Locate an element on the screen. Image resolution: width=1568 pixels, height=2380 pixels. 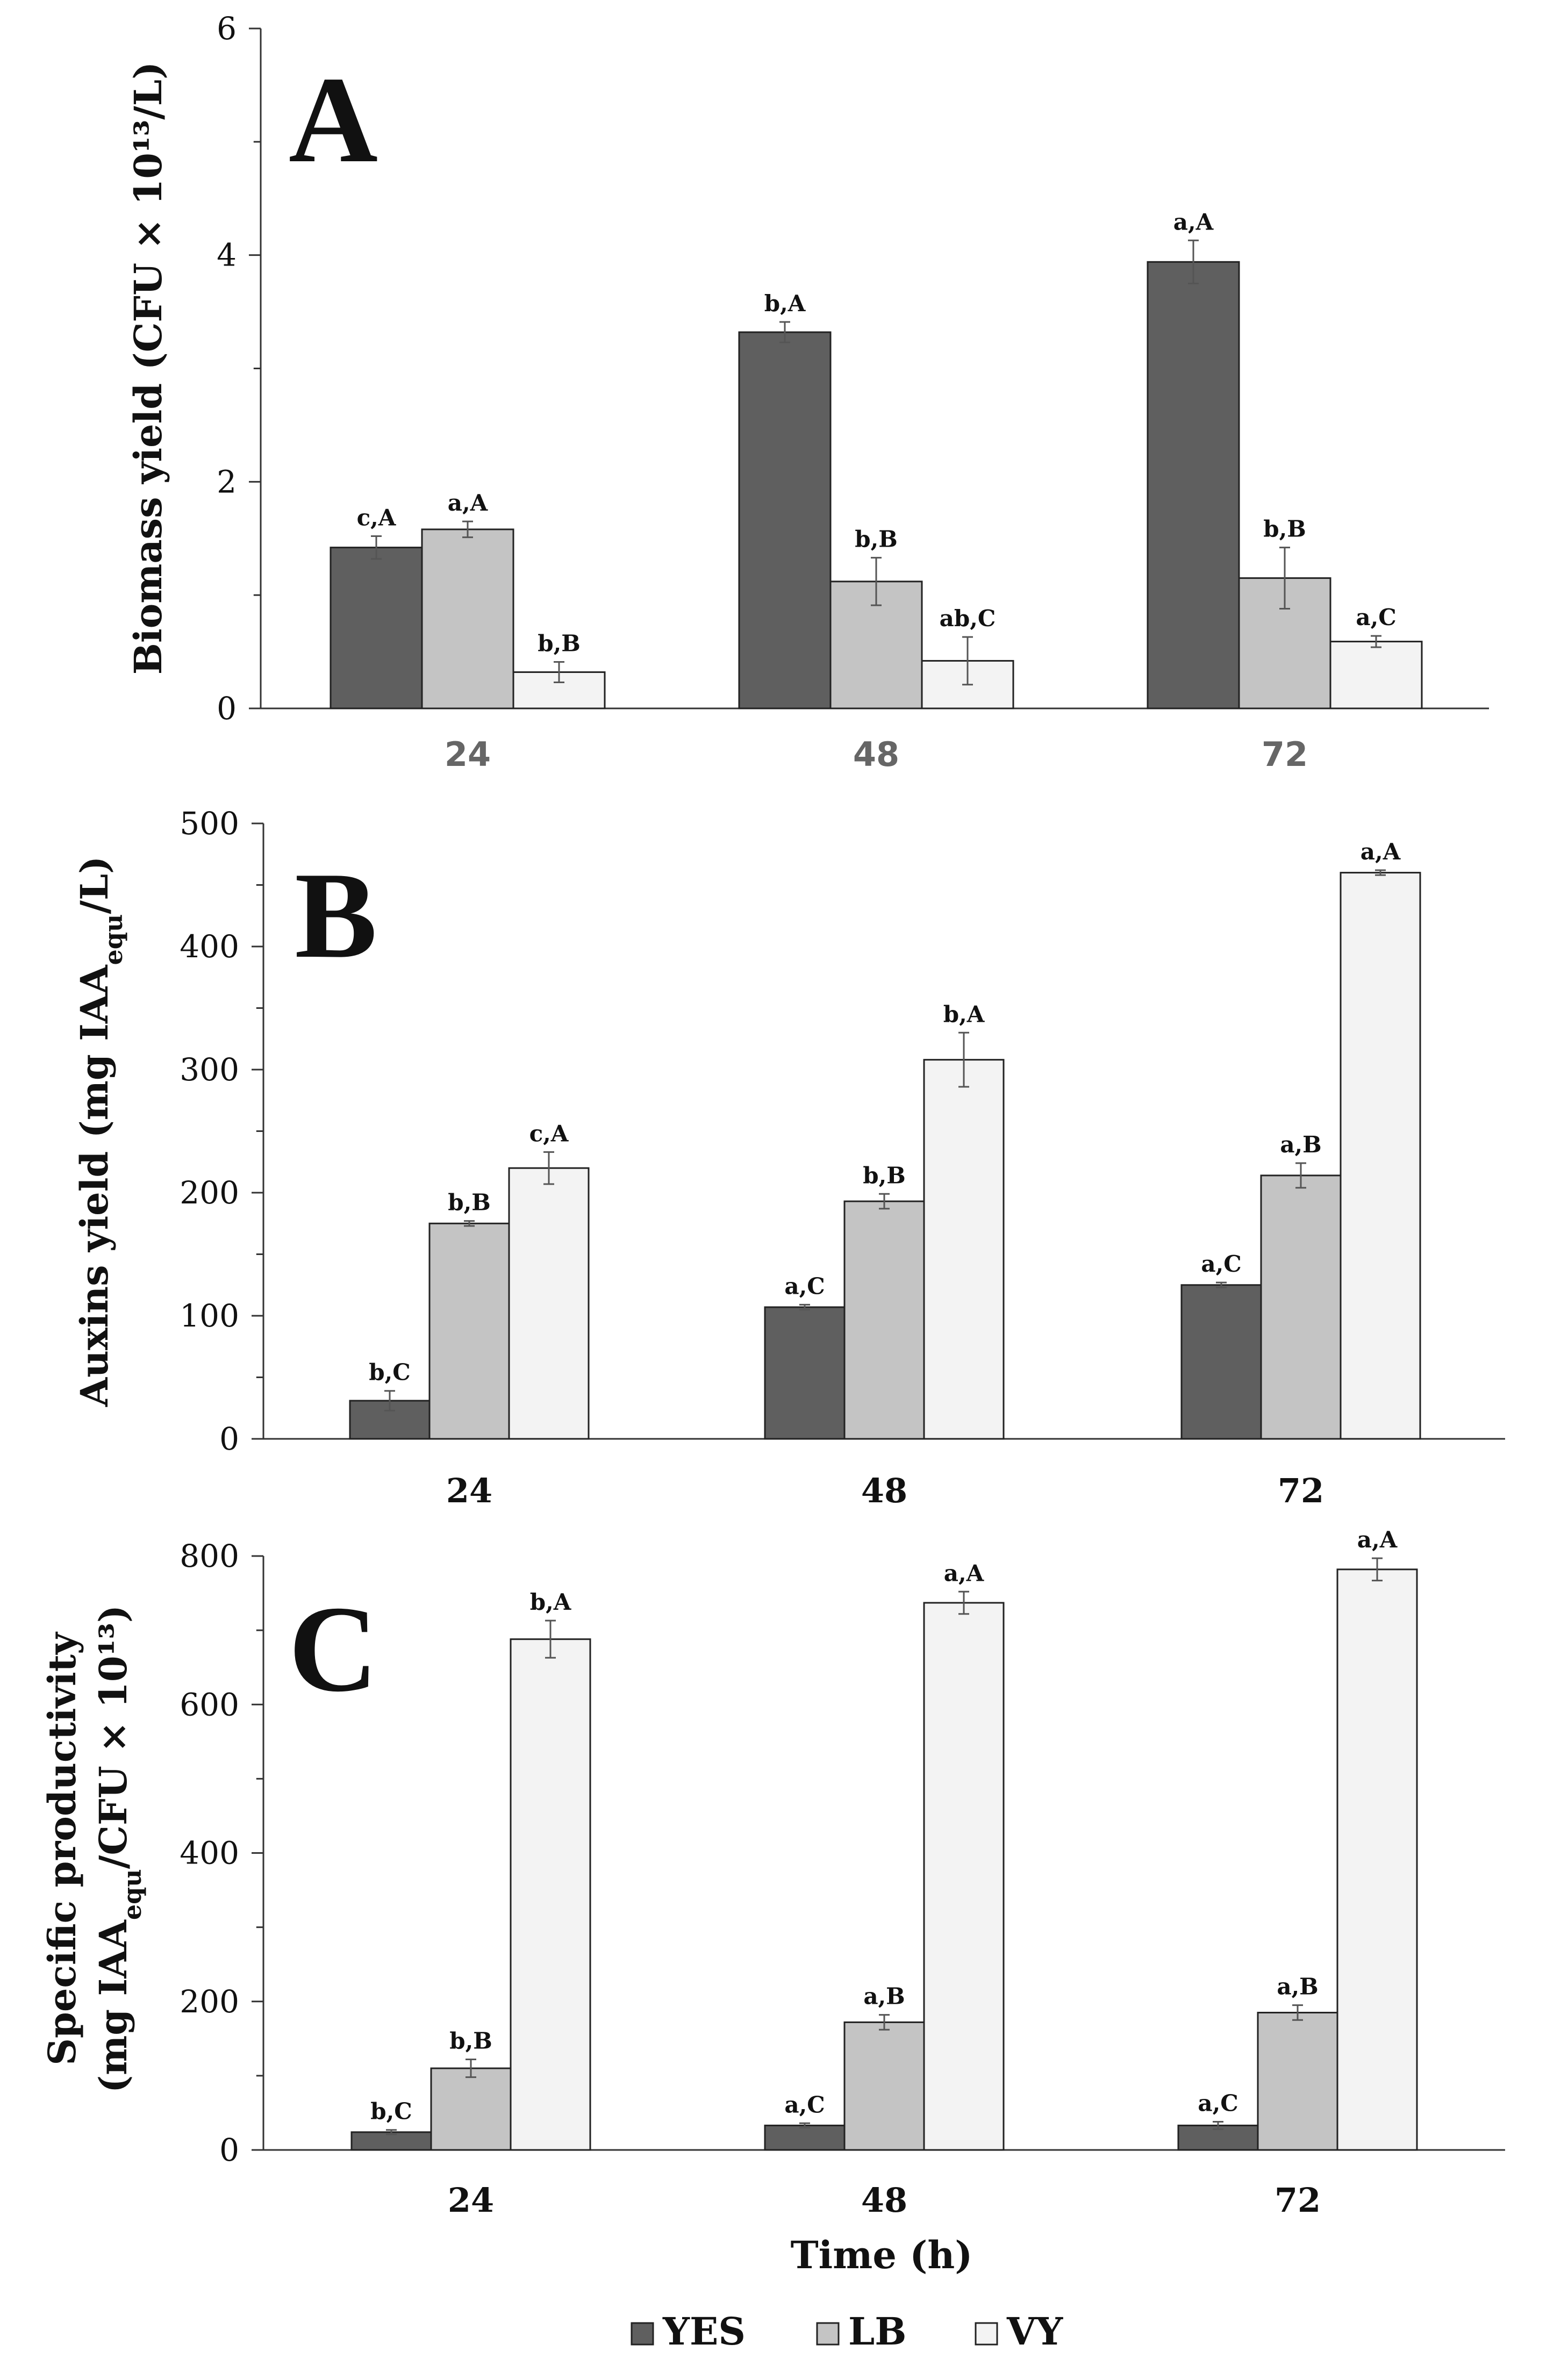
significance-label: ab,C is located at coordinates (968, 618).